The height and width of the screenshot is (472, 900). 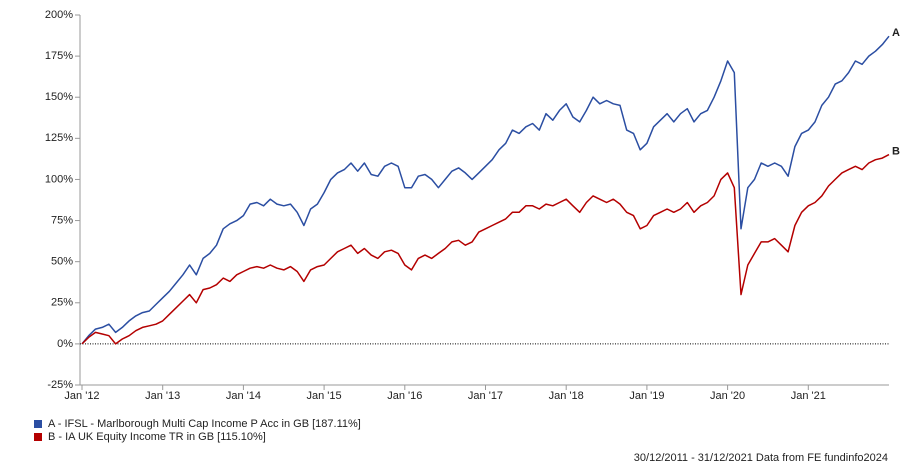 I want to click on x-tick-label: Jan '14, so click(x=243, y=396).